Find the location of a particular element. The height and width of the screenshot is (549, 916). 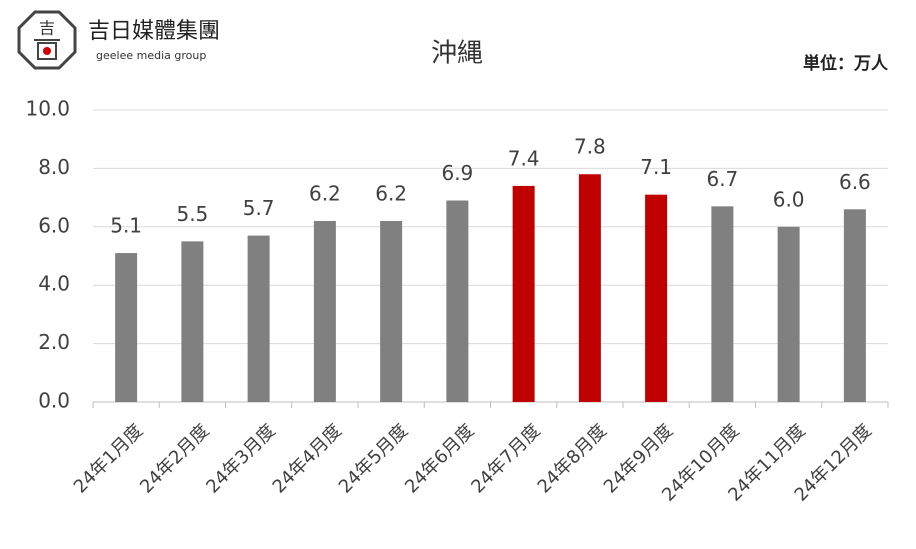

y-tick-label: 2.0 is located at coordinates (54, 342).